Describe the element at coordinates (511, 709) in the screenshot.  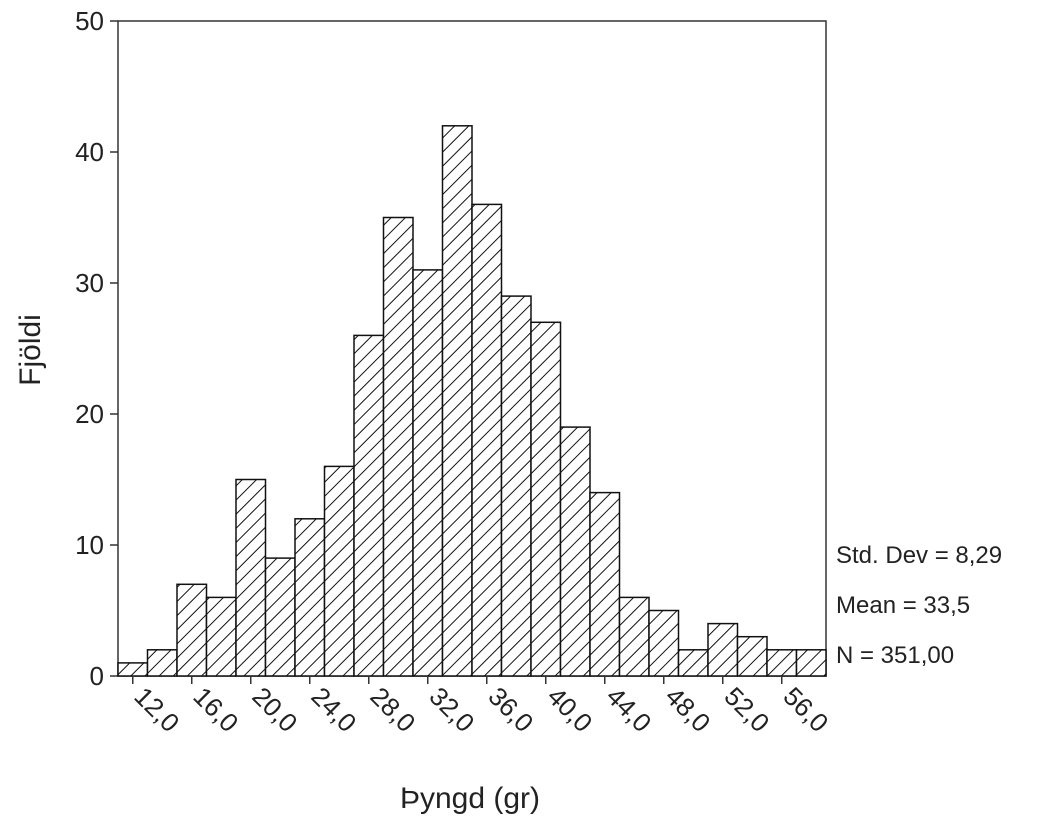
I see `x-tick-label: 36,0` at that location.